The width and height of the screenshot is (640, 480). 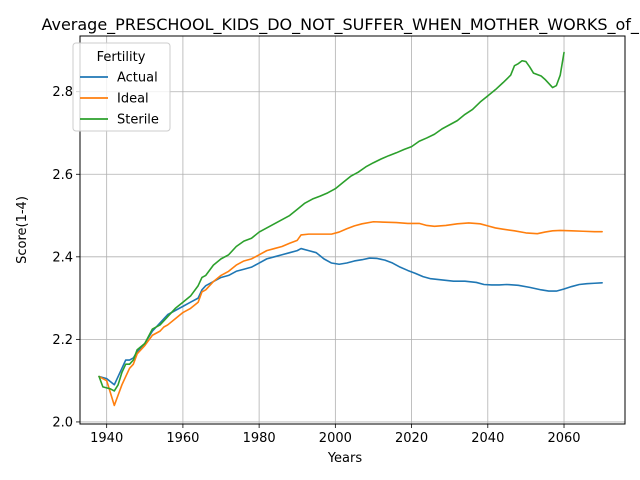 I want to click on x-tick-label: 1940, so click(x=106, y=438).